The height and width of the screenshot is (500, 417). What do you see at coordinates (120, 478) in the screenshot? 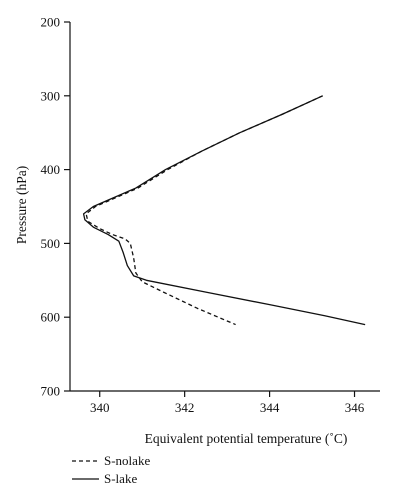
I see `legend-label-s-lake: S-lake` at bounding box center [120, 478].